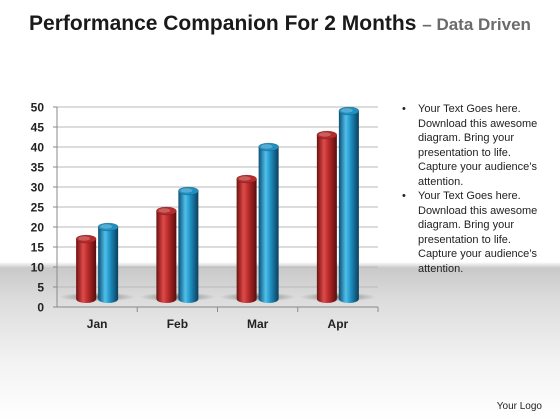 The image size is (560, 420). Describe the element at coordinates (38, 208) in the screenshot. I see `y-tick-label: 25` at that location.